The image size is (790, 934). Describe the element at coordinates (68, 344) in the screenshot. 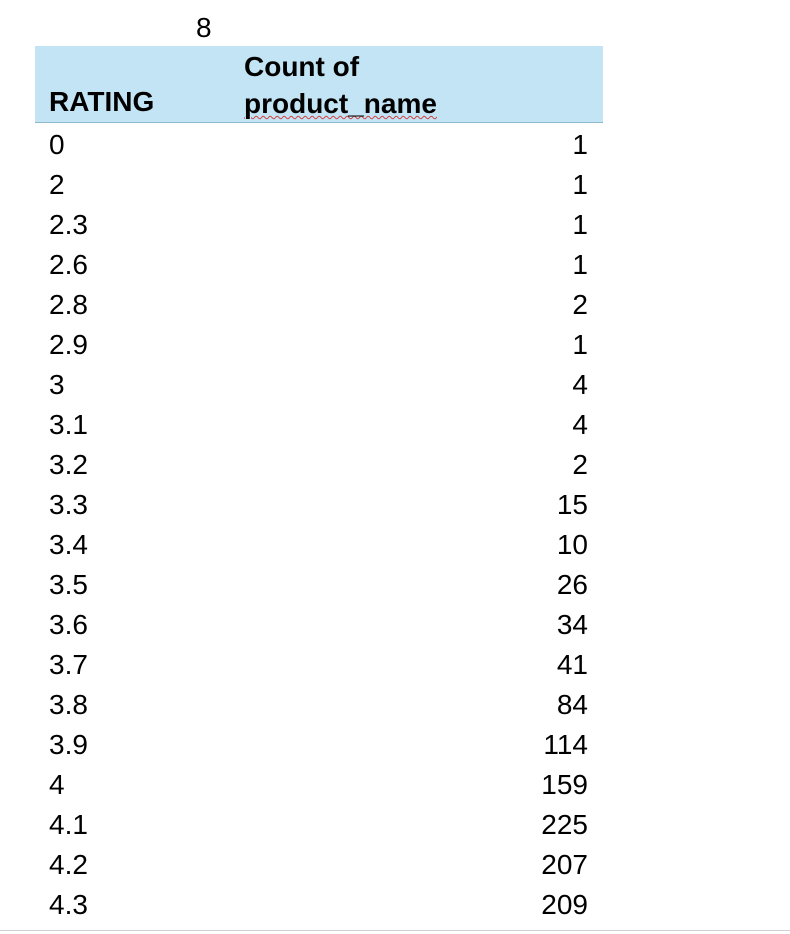

I see `rating-cell: 2.9` at that location.